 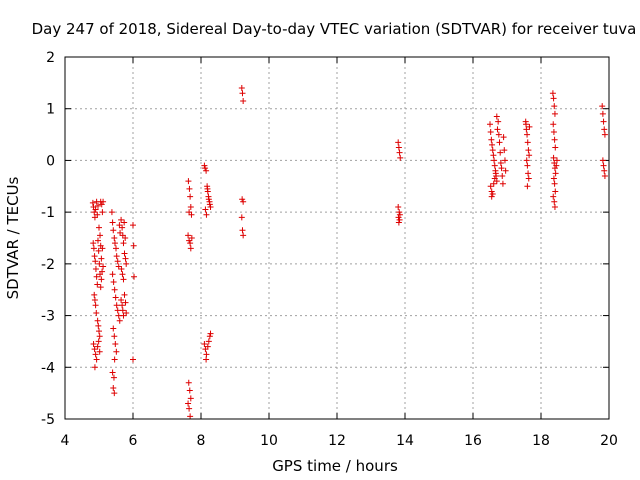 I want to click on y-tick-label: -5, so click(x=48, y=420).